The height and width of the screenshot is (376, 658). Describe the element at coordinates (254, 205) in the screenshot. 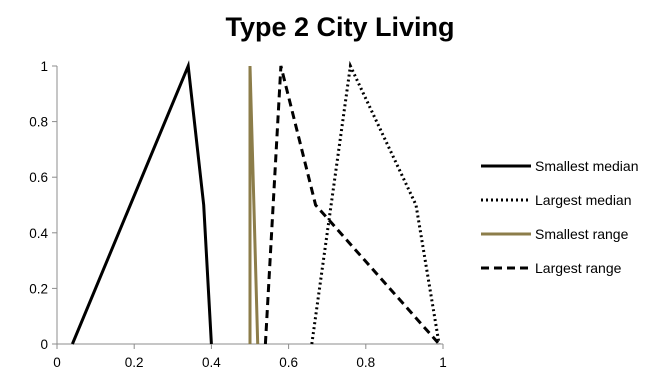

I see `series-line-smallest-range` at that location.